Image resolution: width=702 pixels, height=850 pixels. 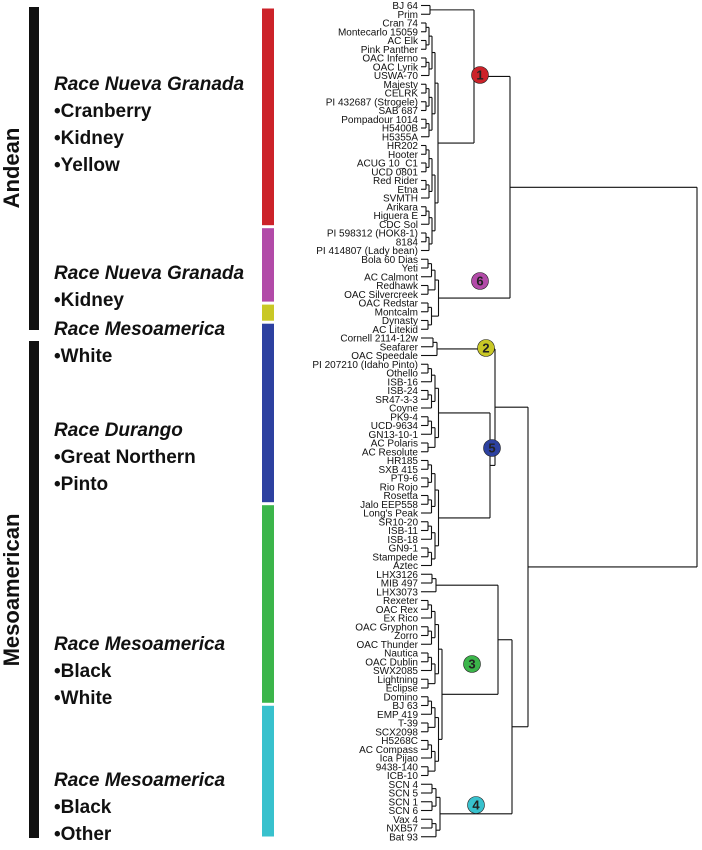 What do you see at coordinates (386, 627) in the screenshot?
I see `leaf-label: OAC Gryphon` at bounding box center [386, 627].